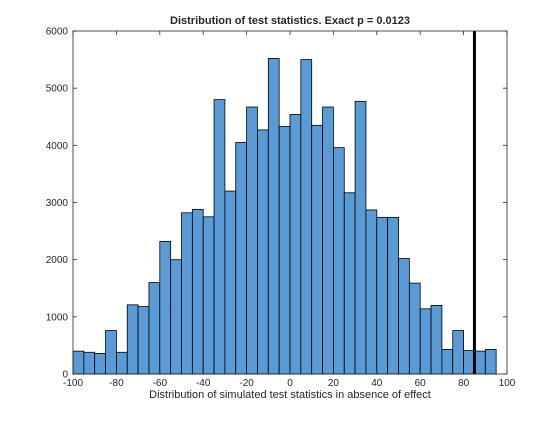  What do you see at coordinates (160, 383) in the screenshot?
I see `x-tick-label: -60` at bounding box center [160, 383].